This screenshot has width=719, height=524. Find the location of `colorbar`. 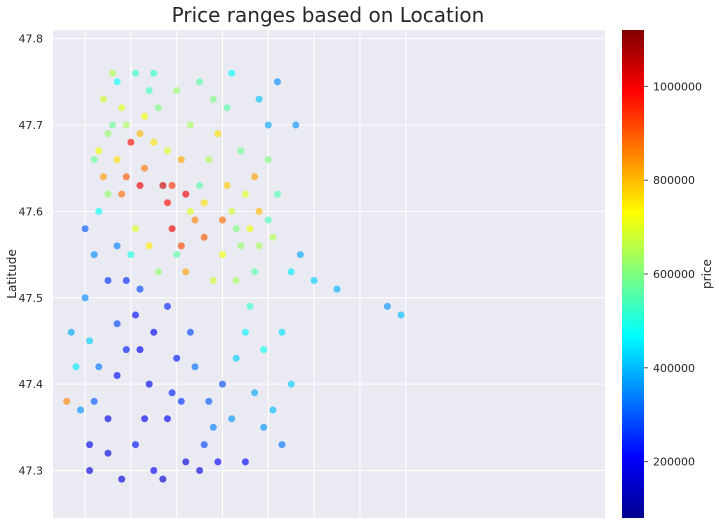

colorbar is located at coordinates (633, 274).